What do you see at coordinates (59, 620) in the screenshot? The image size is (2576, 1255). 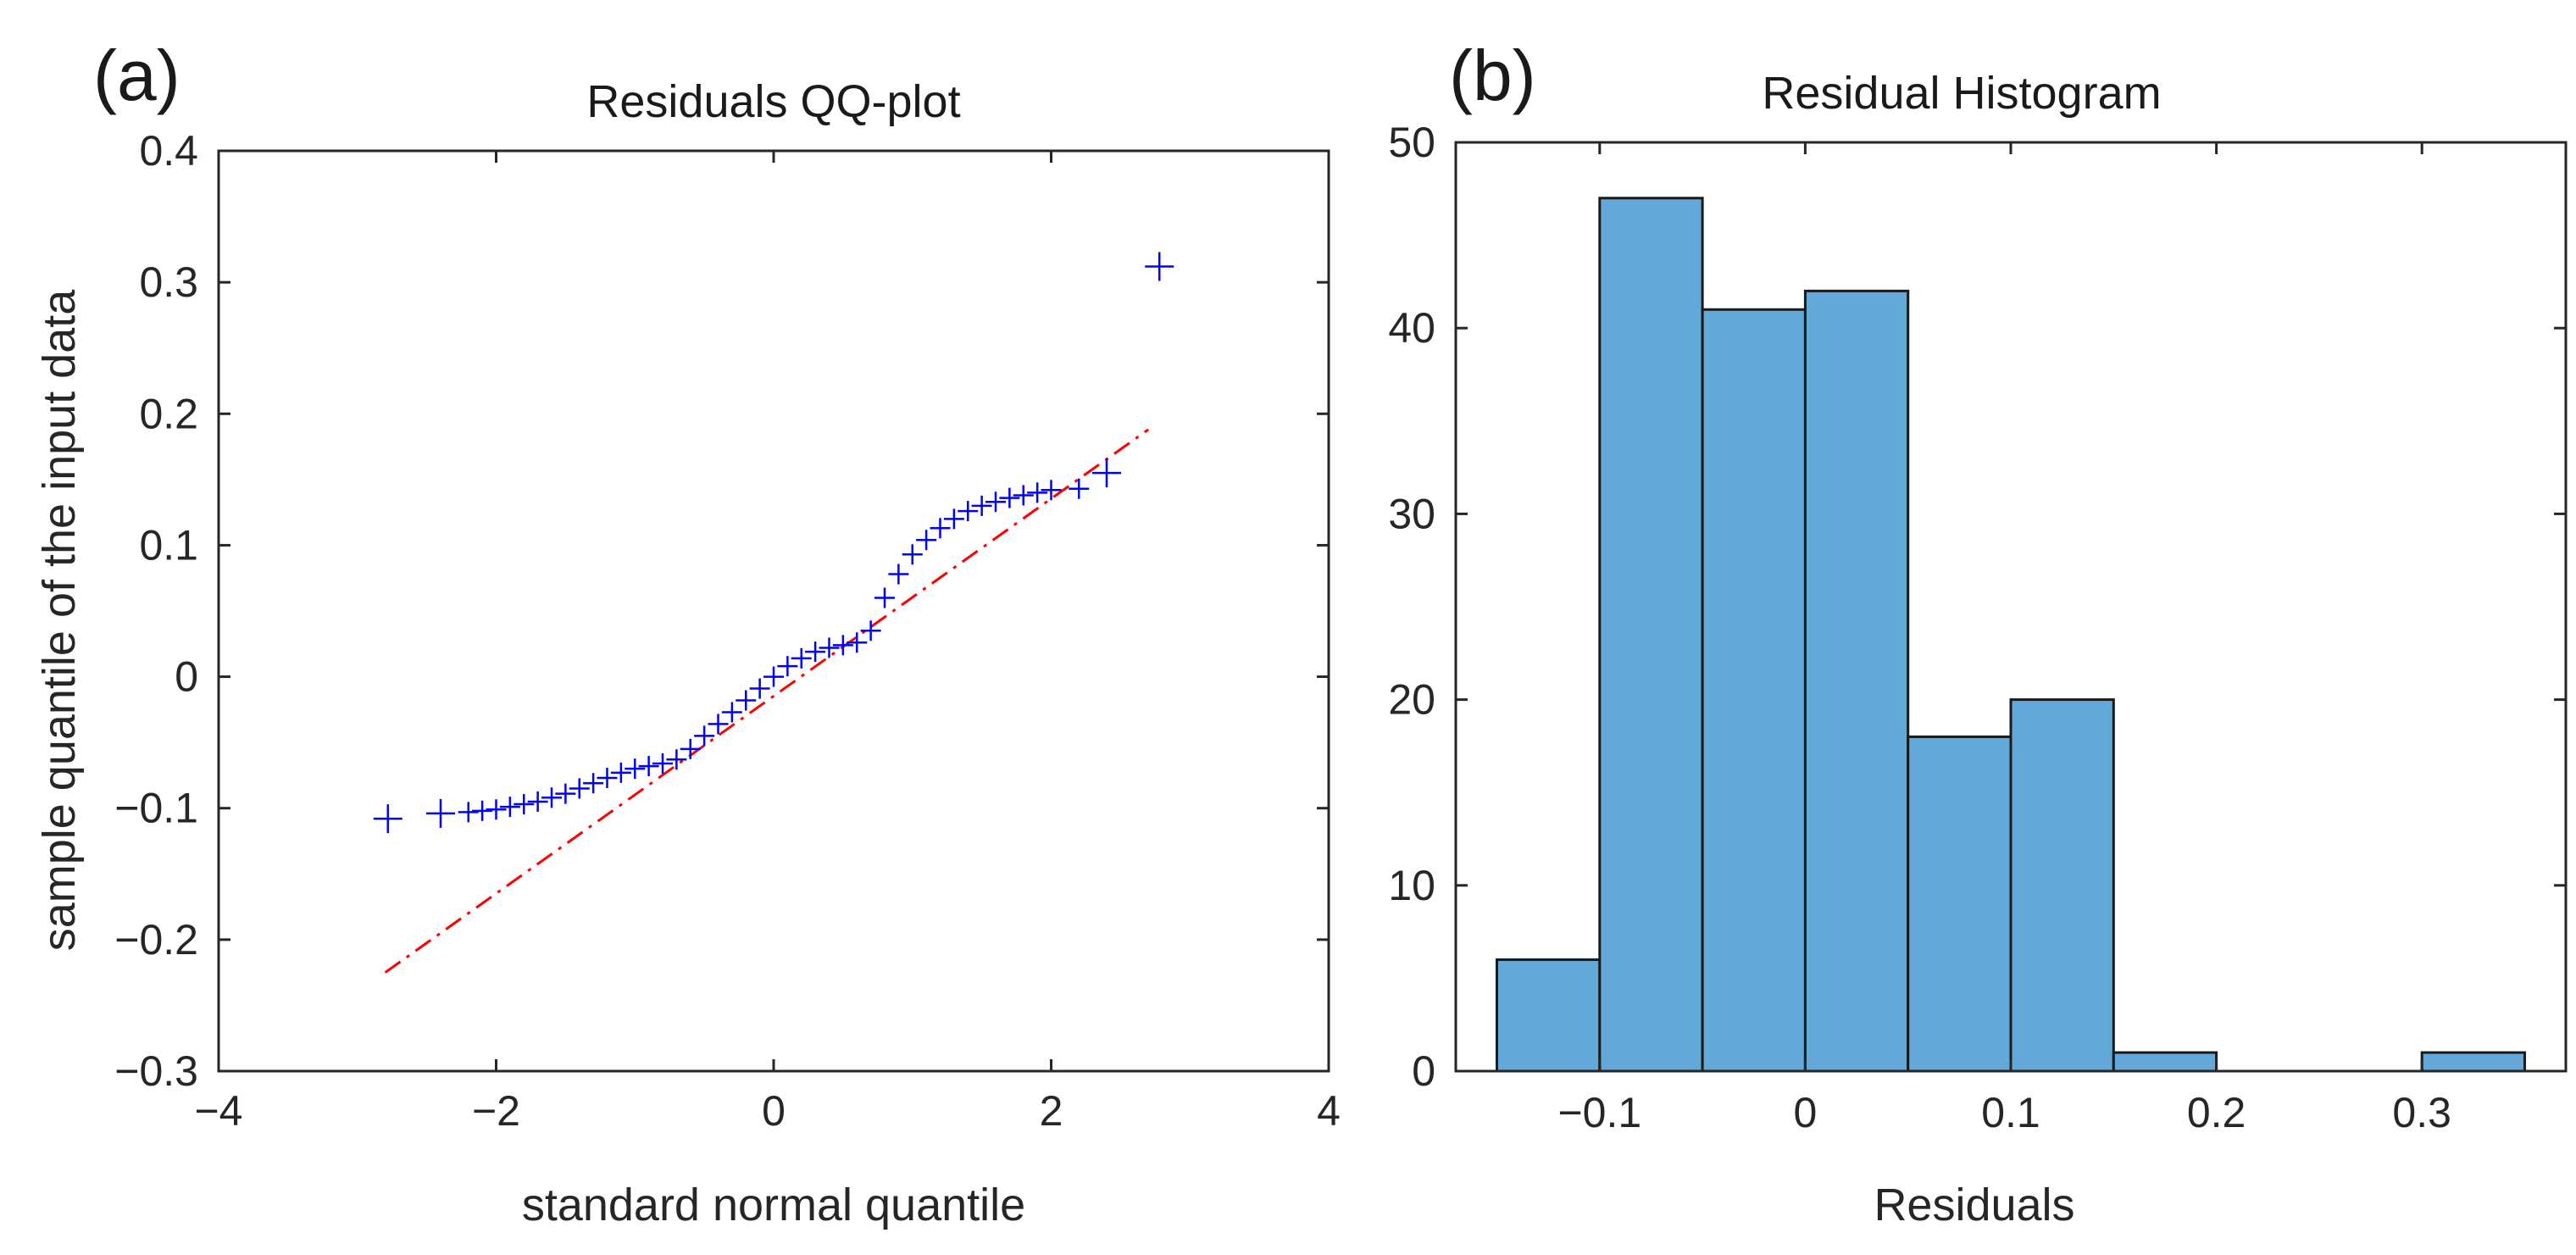 I see `qq-plot-ylabel: sample quantile of the input data` at bounding box center [59, 620].